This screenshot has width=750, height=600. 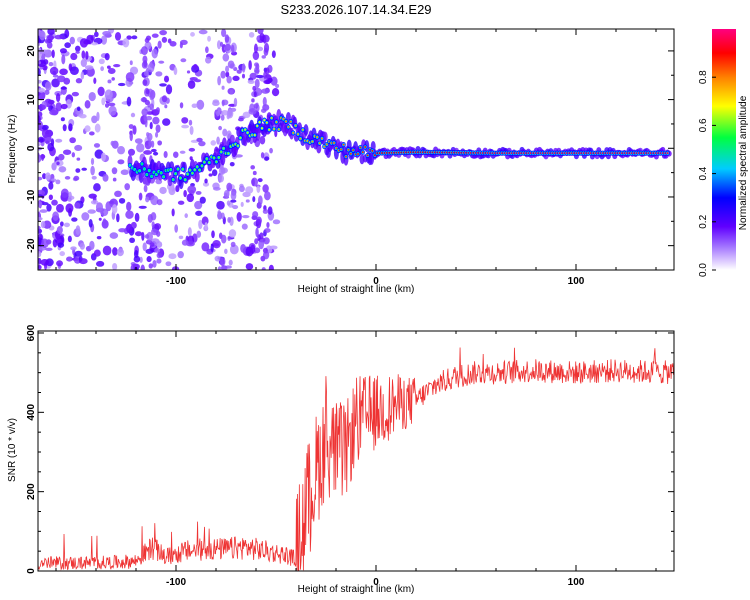 What do you see at coordinates (12, 450) in the screenshot?
I see `y-axis-label-bottom: SNR (10 * v/v)` at bounding box center [12, 450].